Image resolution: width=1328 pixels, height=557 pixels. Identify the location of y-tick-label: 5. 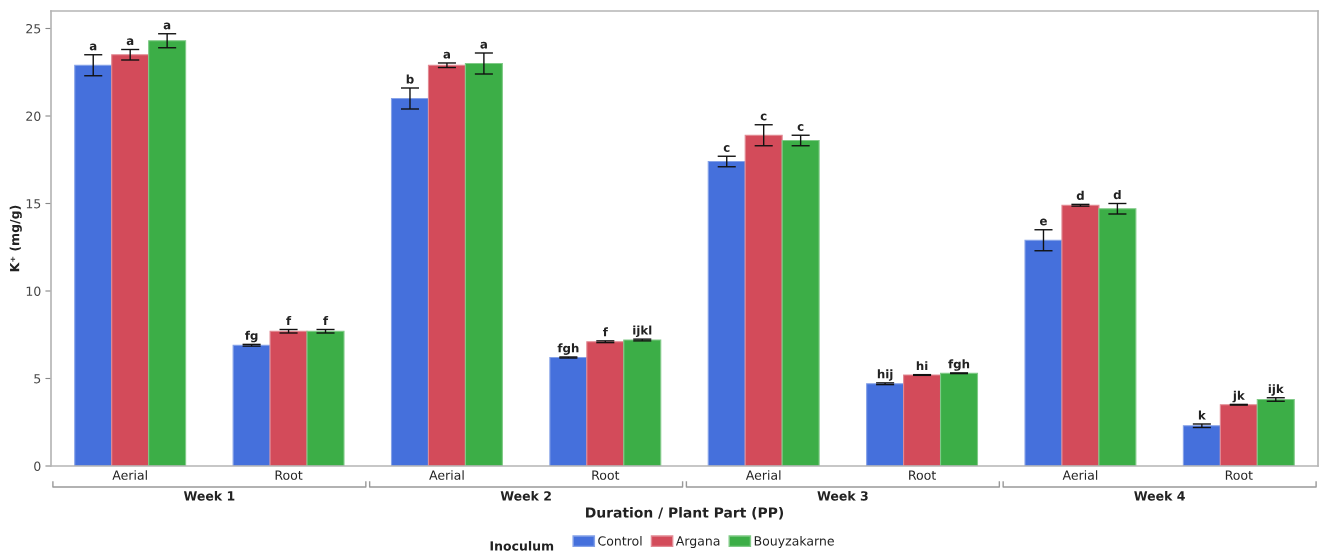
(37, 379).